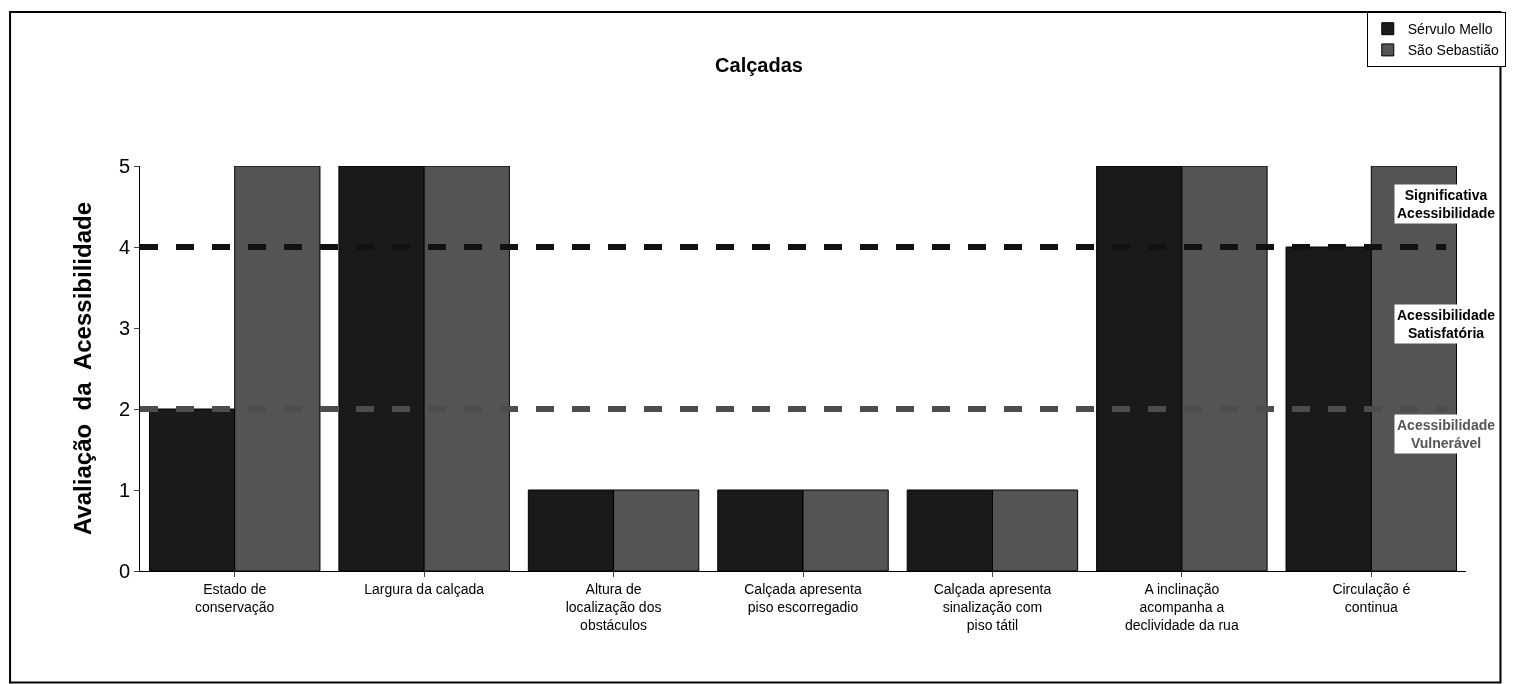  What do you see at coordinates (82, 368) in the screenshot?
I see `y-axis-title: Avaliação da Acessibilidade` at bounding box center [82, 368].